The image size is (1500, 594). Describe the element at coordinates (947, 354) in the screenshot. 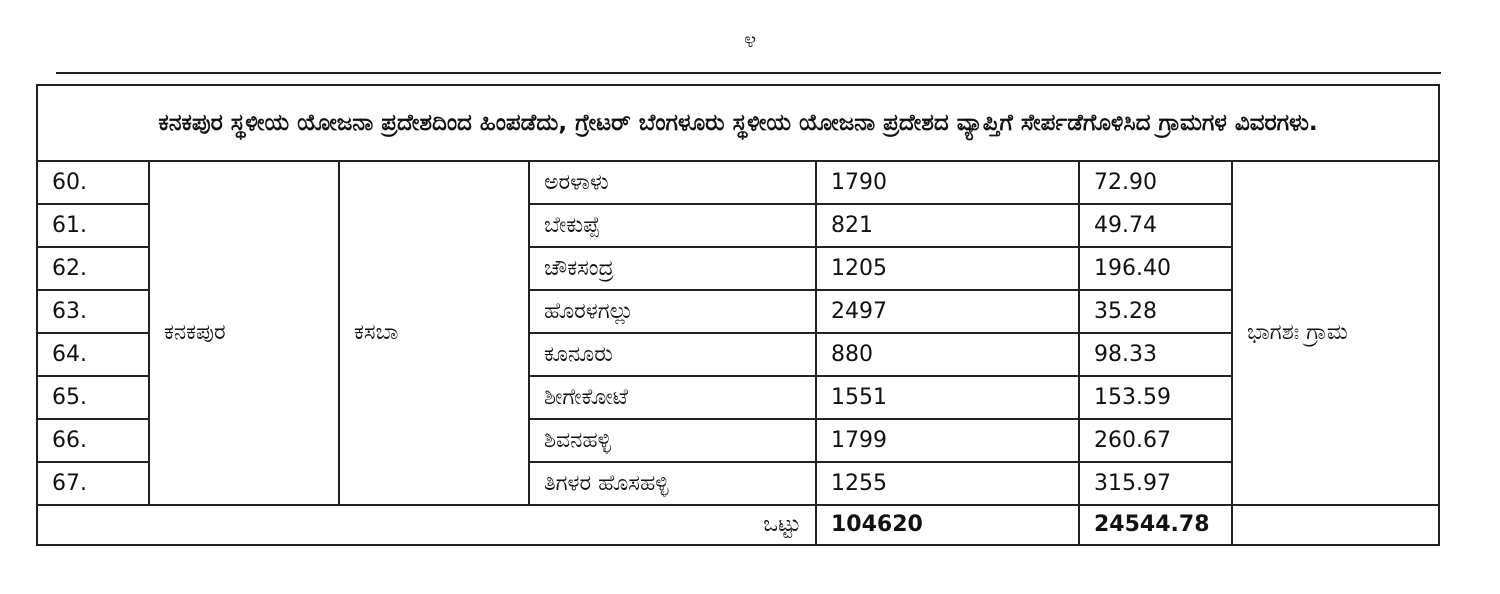

I see `population-cell: 880` at that location.